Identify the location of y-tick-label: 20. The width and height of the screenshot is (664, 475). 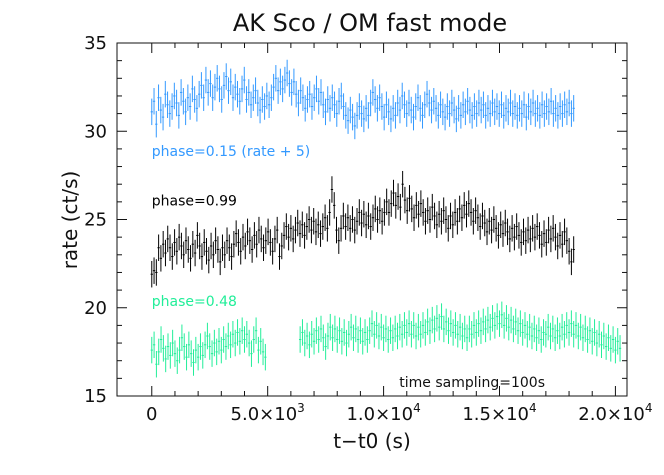
(95, 308).